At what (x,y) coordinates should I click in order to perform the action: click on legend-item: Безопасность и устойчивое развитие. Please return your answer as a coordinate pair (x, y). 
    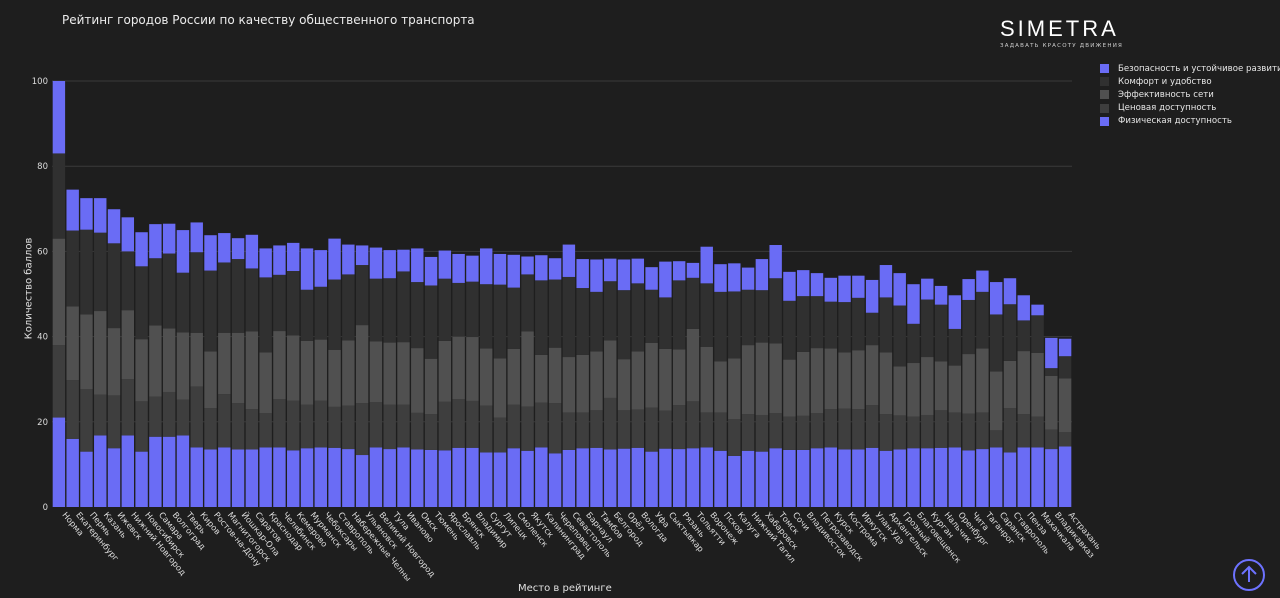
    Looking at the image, I should click on (1190, 68).